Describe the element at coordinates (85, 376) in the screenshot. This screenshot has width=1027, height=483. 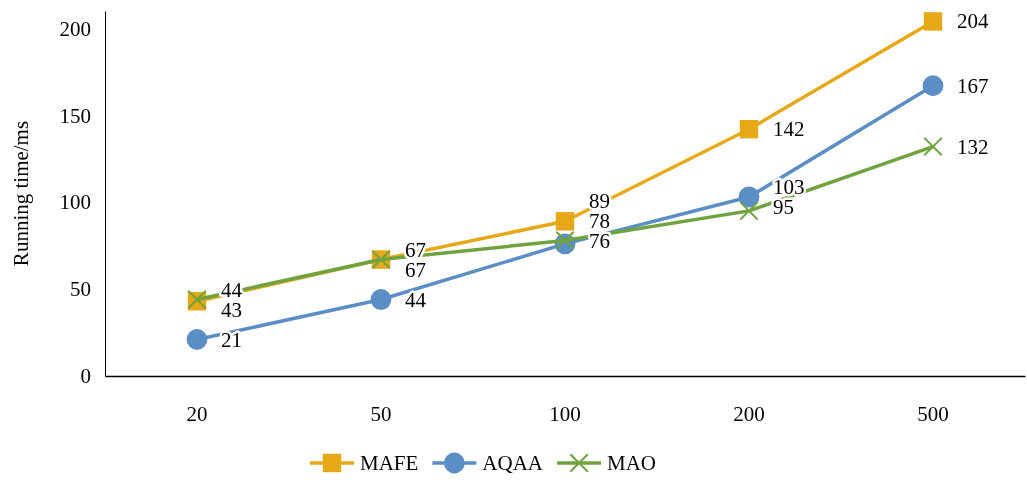
I see `y-tick-label: 0` at that location.